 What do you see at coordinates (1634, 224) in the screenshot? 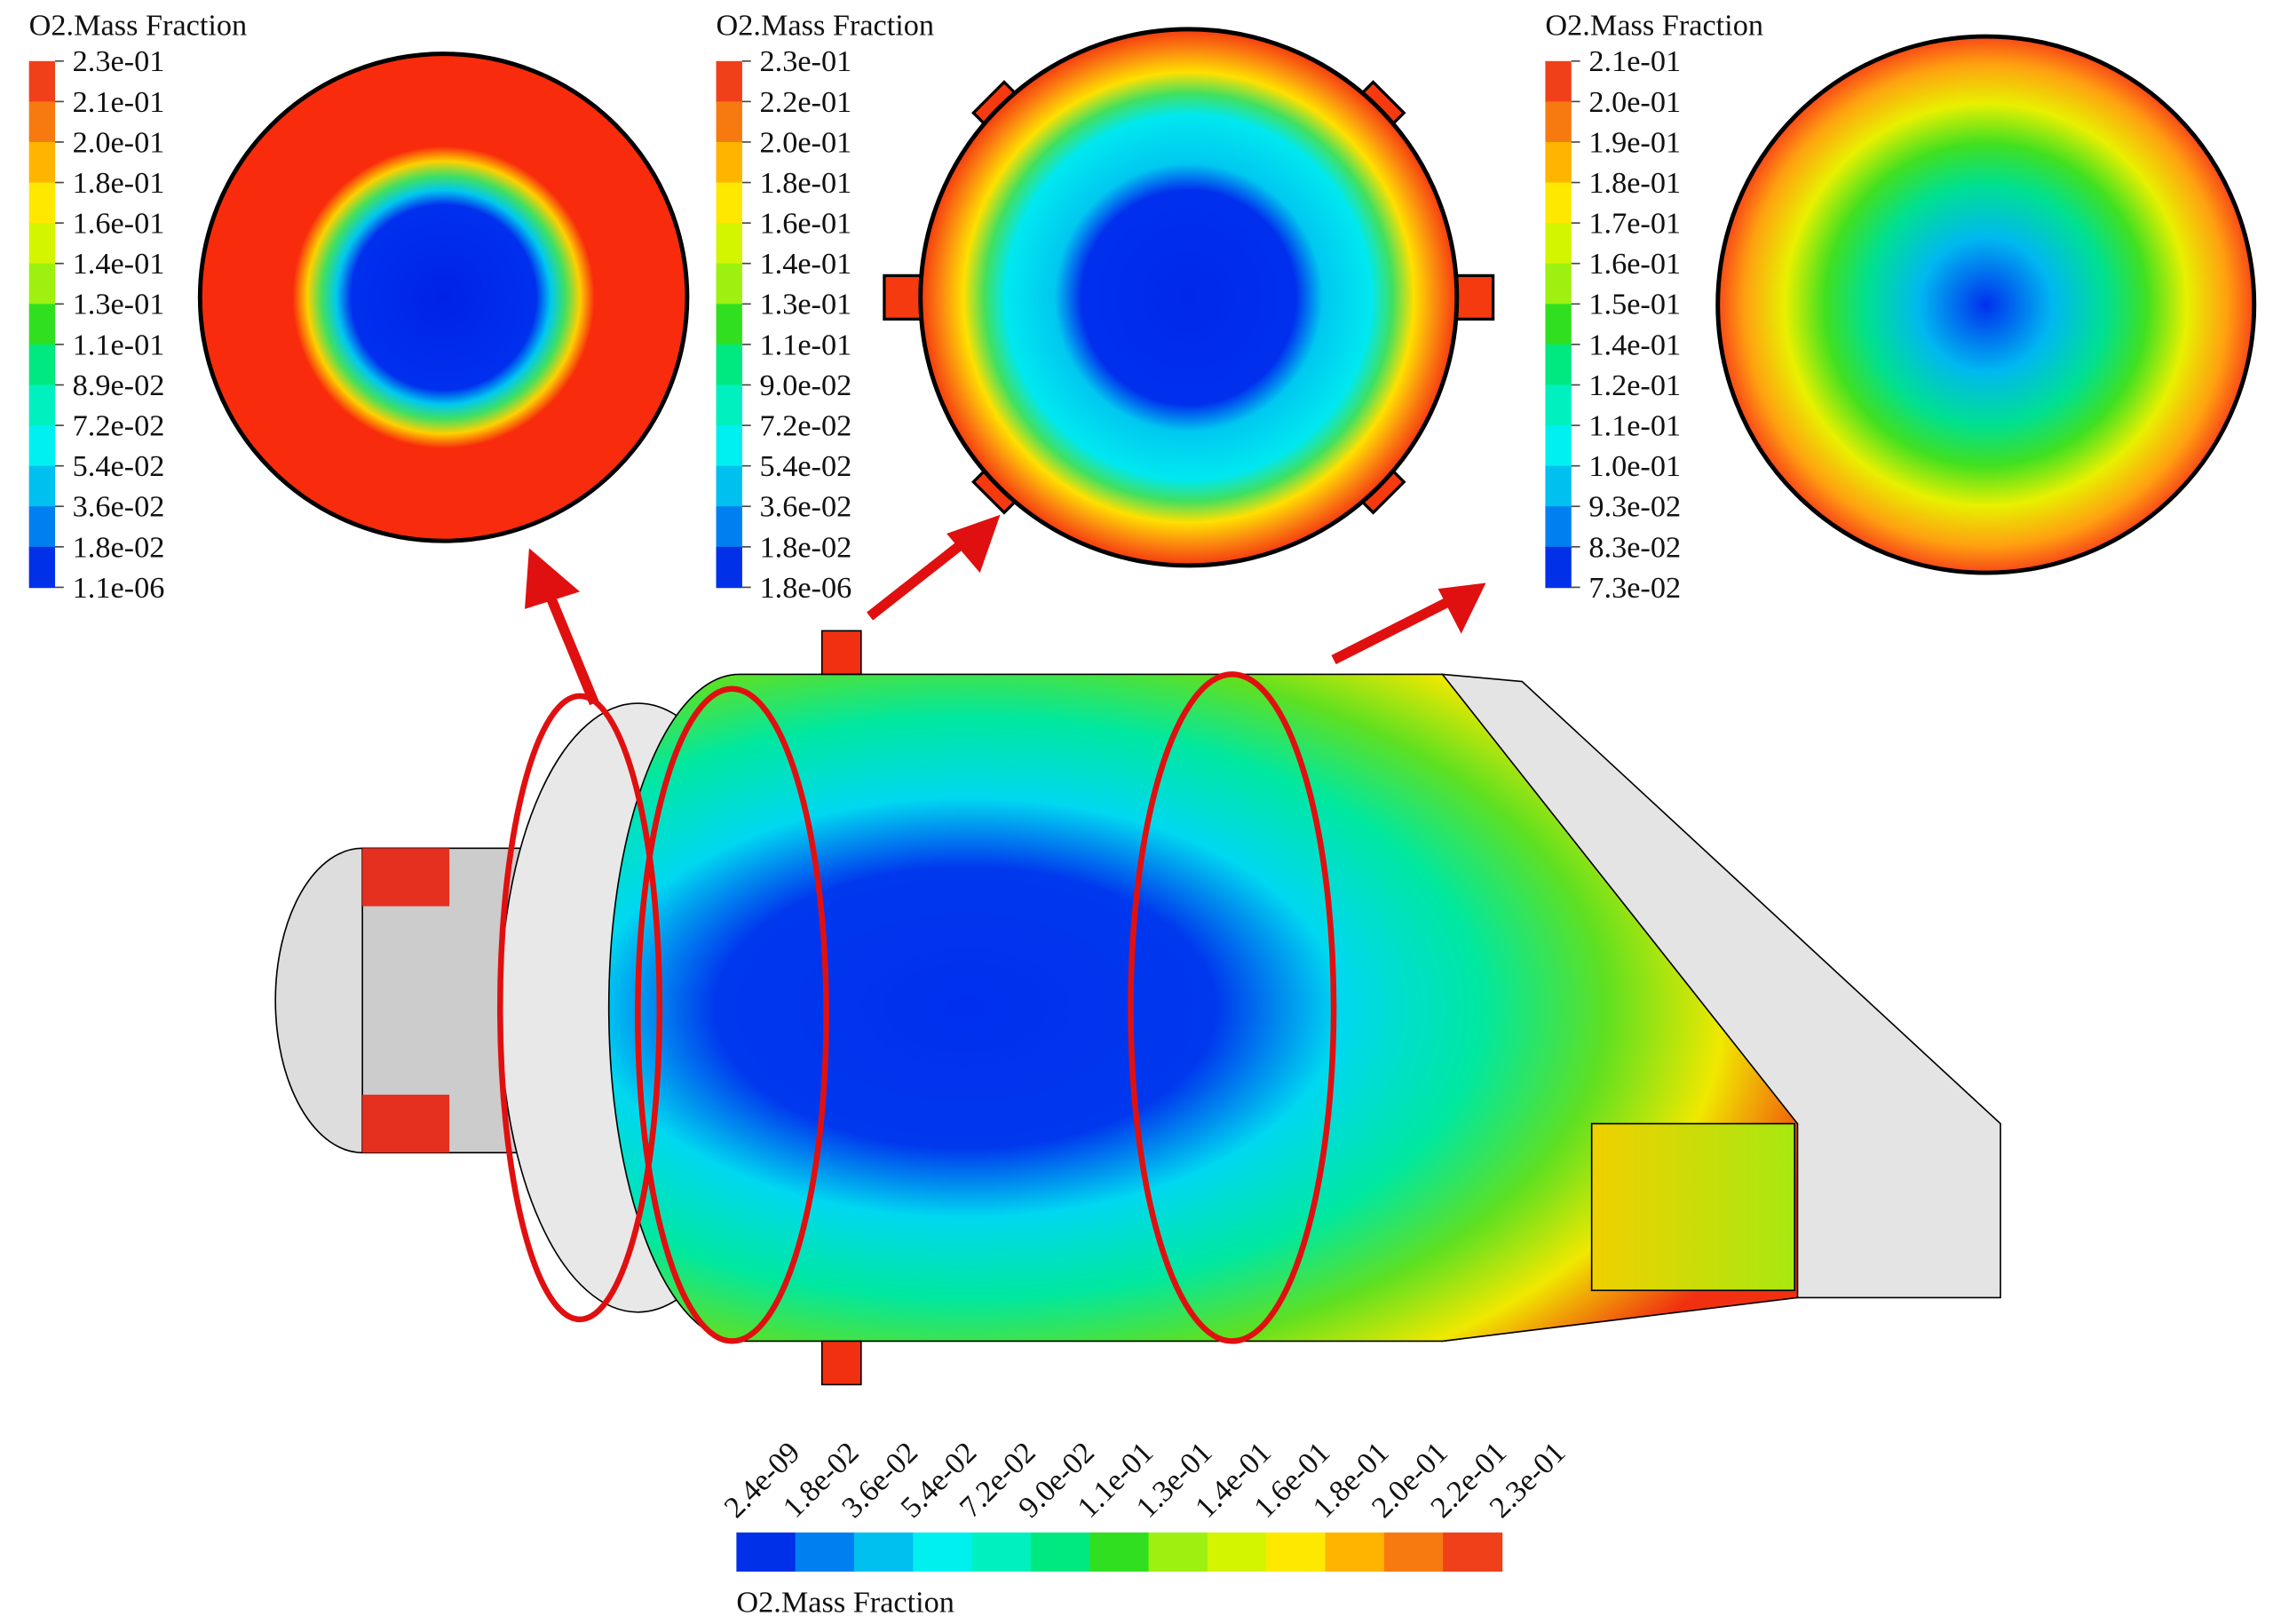
I see `legend-label: 1.7e-01` at bounding box center [1634, 224].